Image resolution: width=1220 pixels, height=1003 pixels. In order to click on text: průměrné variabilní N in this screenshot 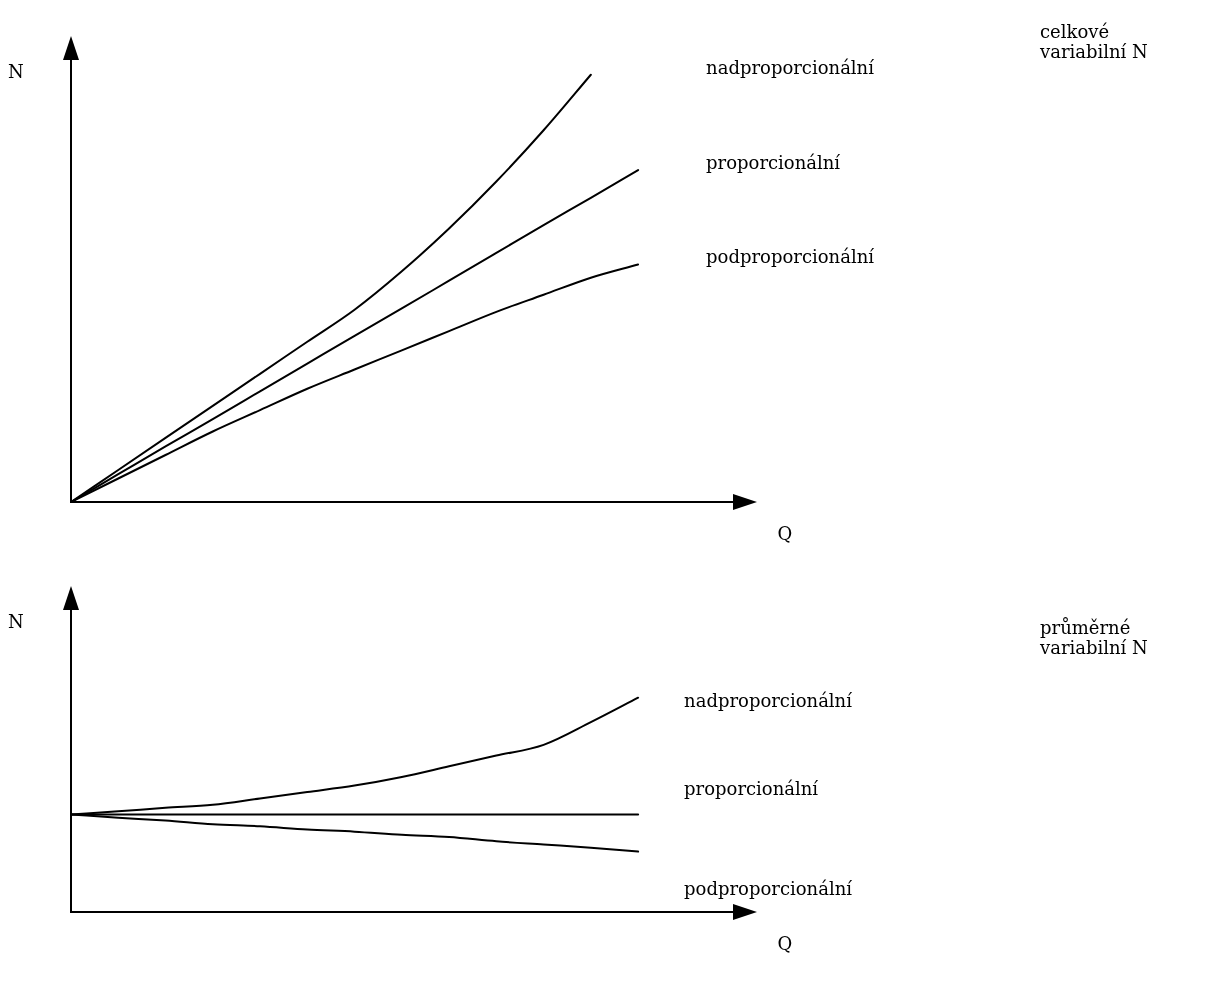, I will do `click(1094, 637)`.